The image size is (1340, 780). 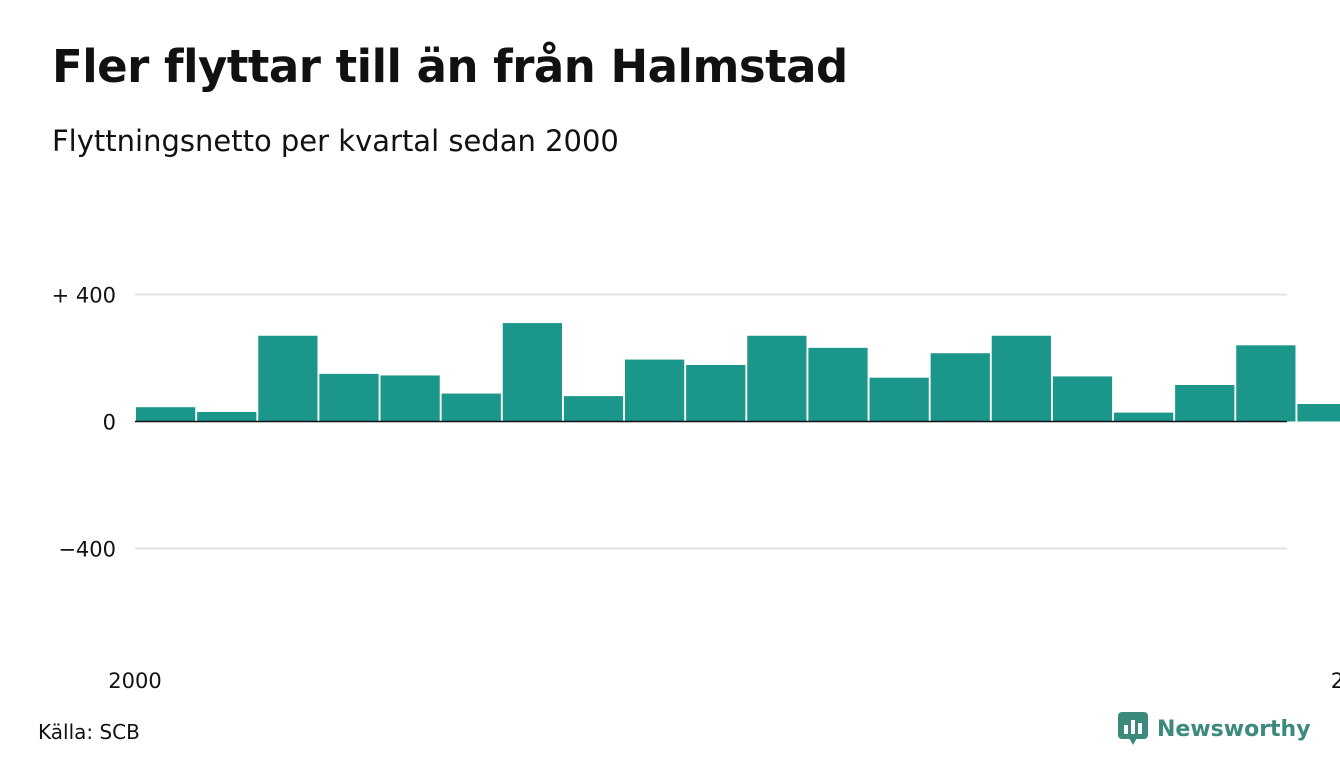 I want to click on chart-title: Fler flyttar till än från Halmstad, so click(x=450, y=66).